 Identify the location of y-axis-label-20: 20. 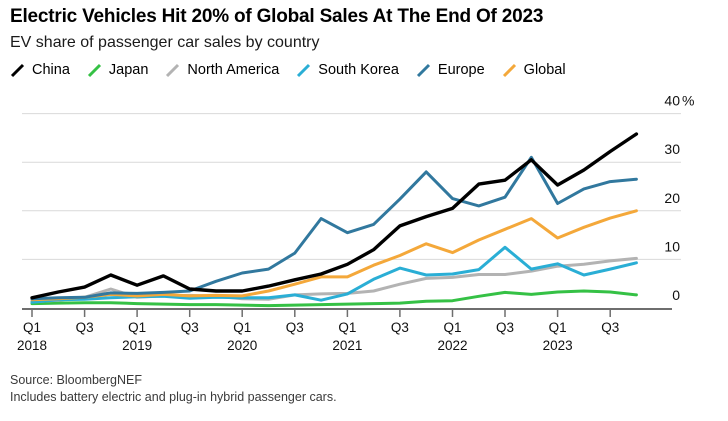
(672, 198).